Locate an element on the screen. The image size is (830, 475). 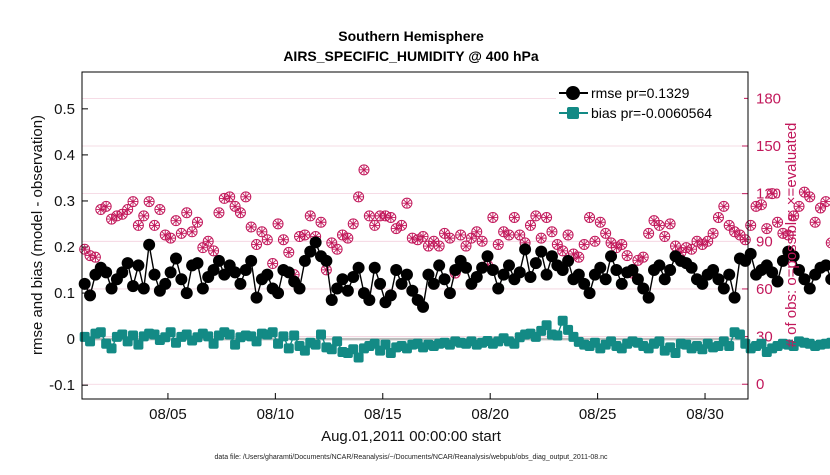
y-tick-label: 0.3 is located at coordinates (64, 201).